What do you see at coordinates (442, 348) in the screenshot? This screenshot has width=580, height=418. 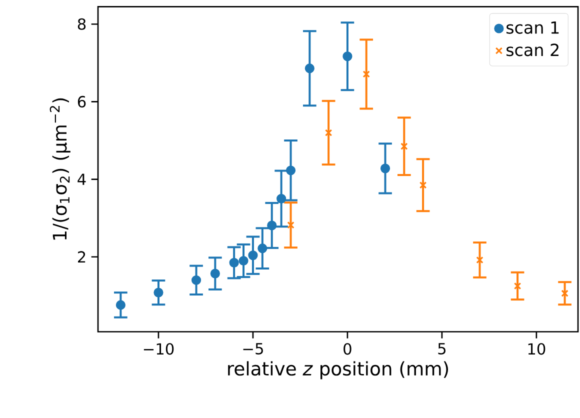 I see `x-tick-label: 5` at bounding box center [442, 348].